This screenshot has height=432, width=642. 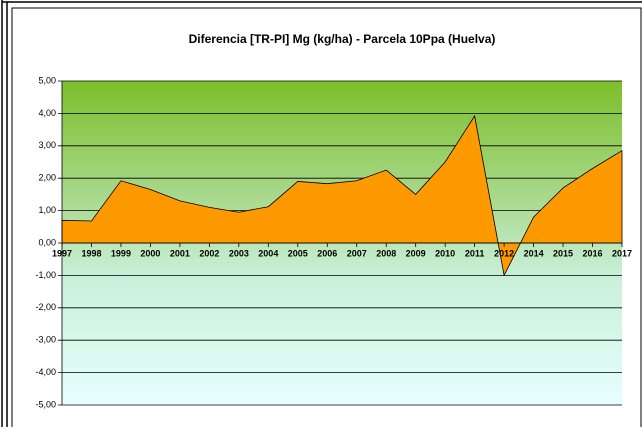 I want to click on x-tick-label: 1997, so click(x=62, y=253).